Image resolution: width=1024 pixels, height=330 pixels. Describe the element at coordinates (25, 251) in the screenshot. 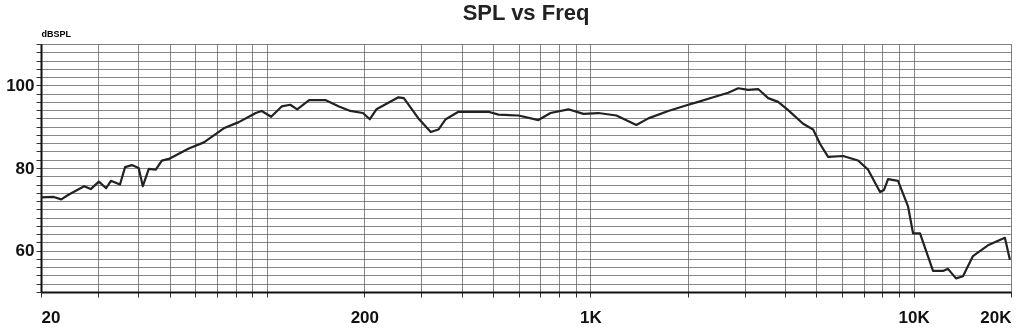

I see `y-tick-label: 60` at that location.